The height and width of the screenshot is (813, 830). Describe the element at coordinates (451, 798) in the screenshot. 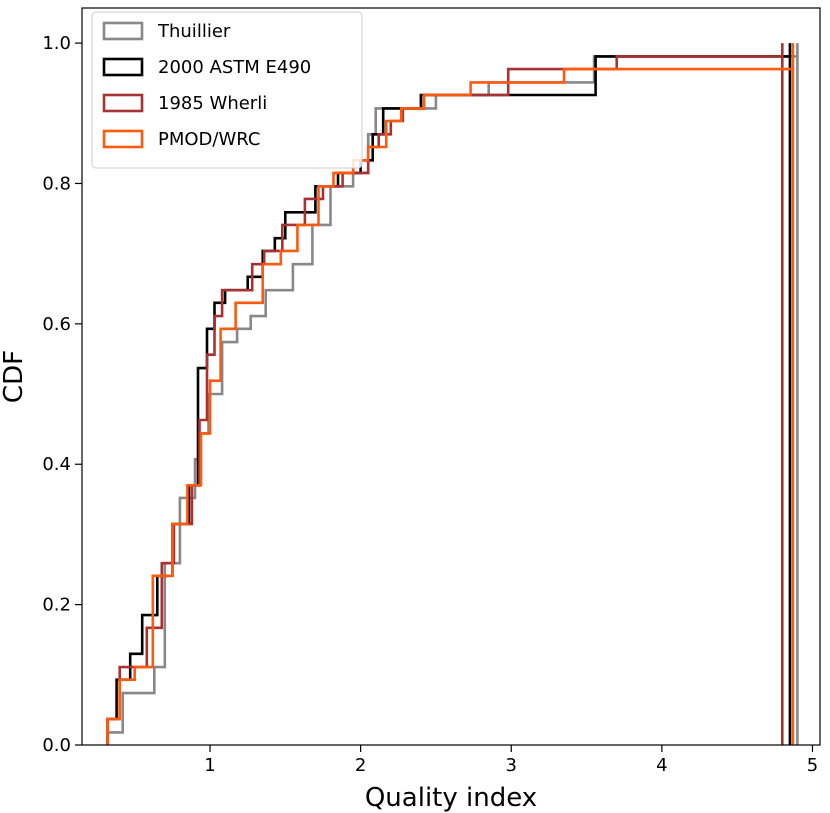

I see `x-axis-label: Quality index` at that location.